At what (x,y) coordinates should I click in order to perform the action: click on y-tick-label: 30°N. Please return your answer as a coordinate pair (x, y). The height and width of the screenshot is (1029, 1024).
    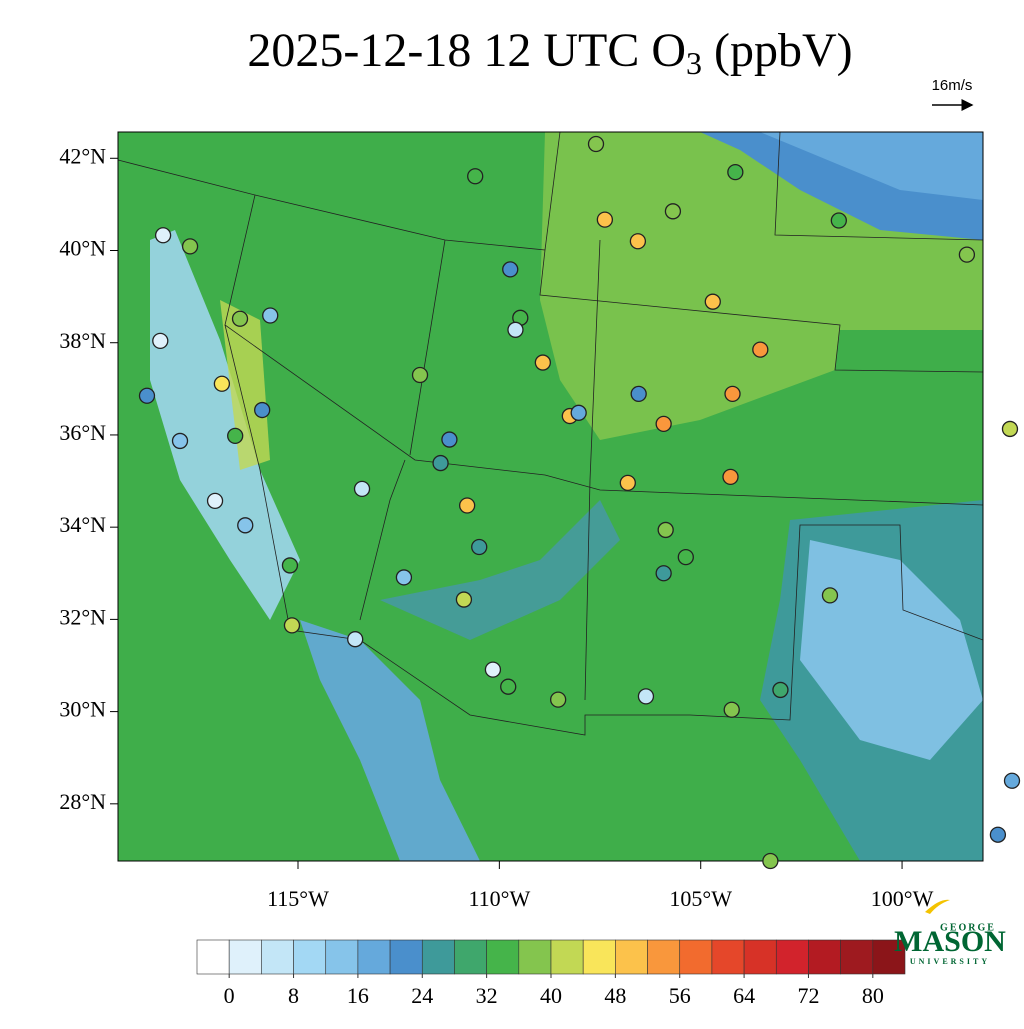
    Looking at the image, I should click on (82, 709).